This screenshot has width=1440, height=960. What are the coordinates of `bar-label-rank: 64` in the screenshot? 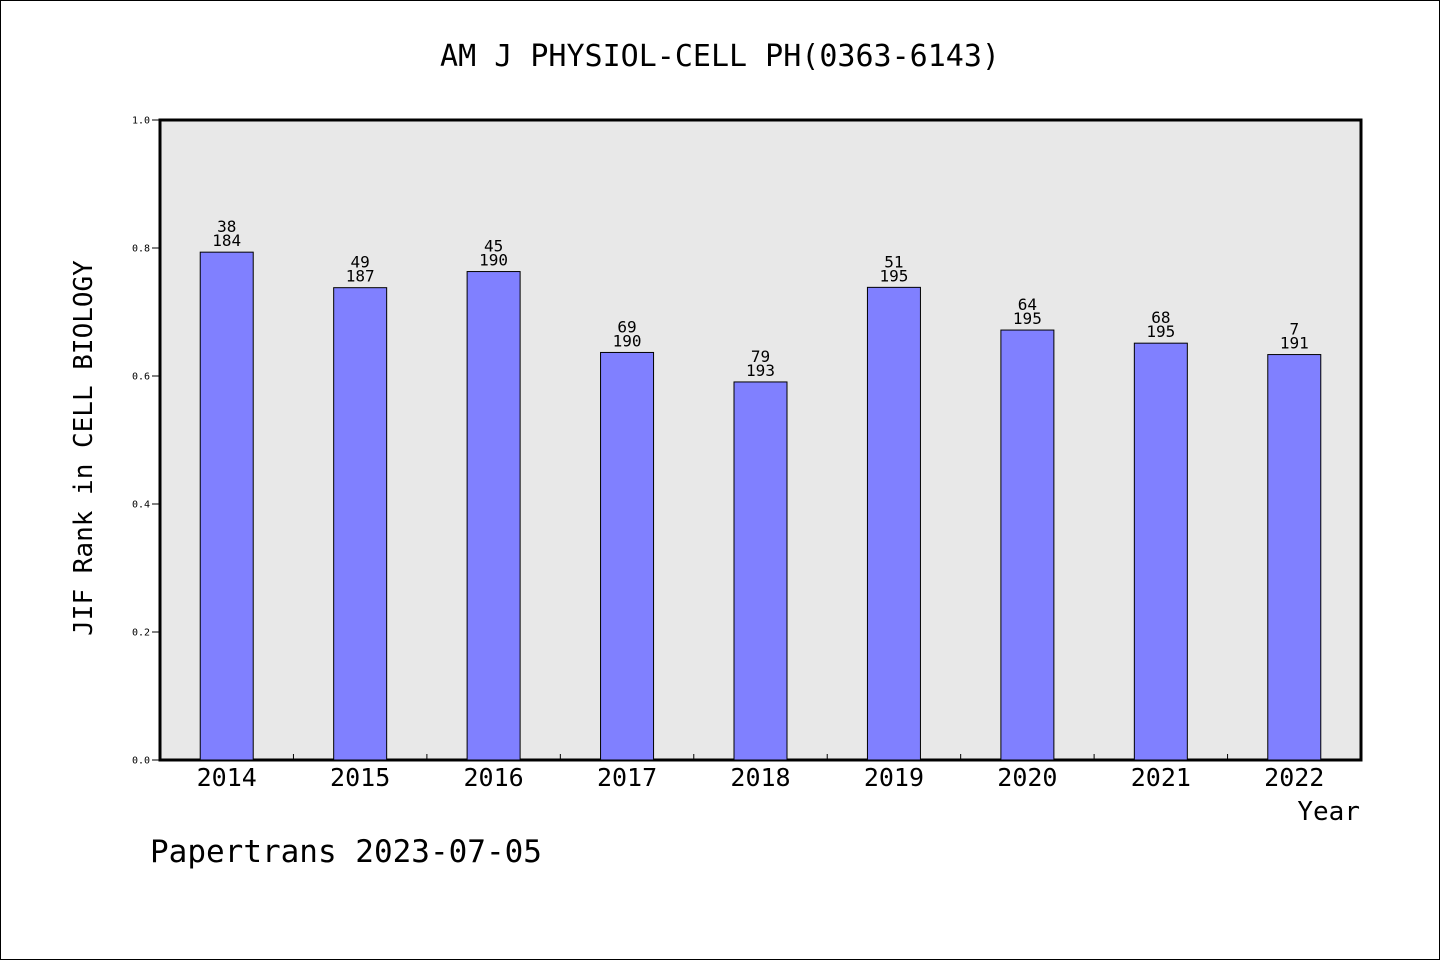 It's located at (1027, 304).